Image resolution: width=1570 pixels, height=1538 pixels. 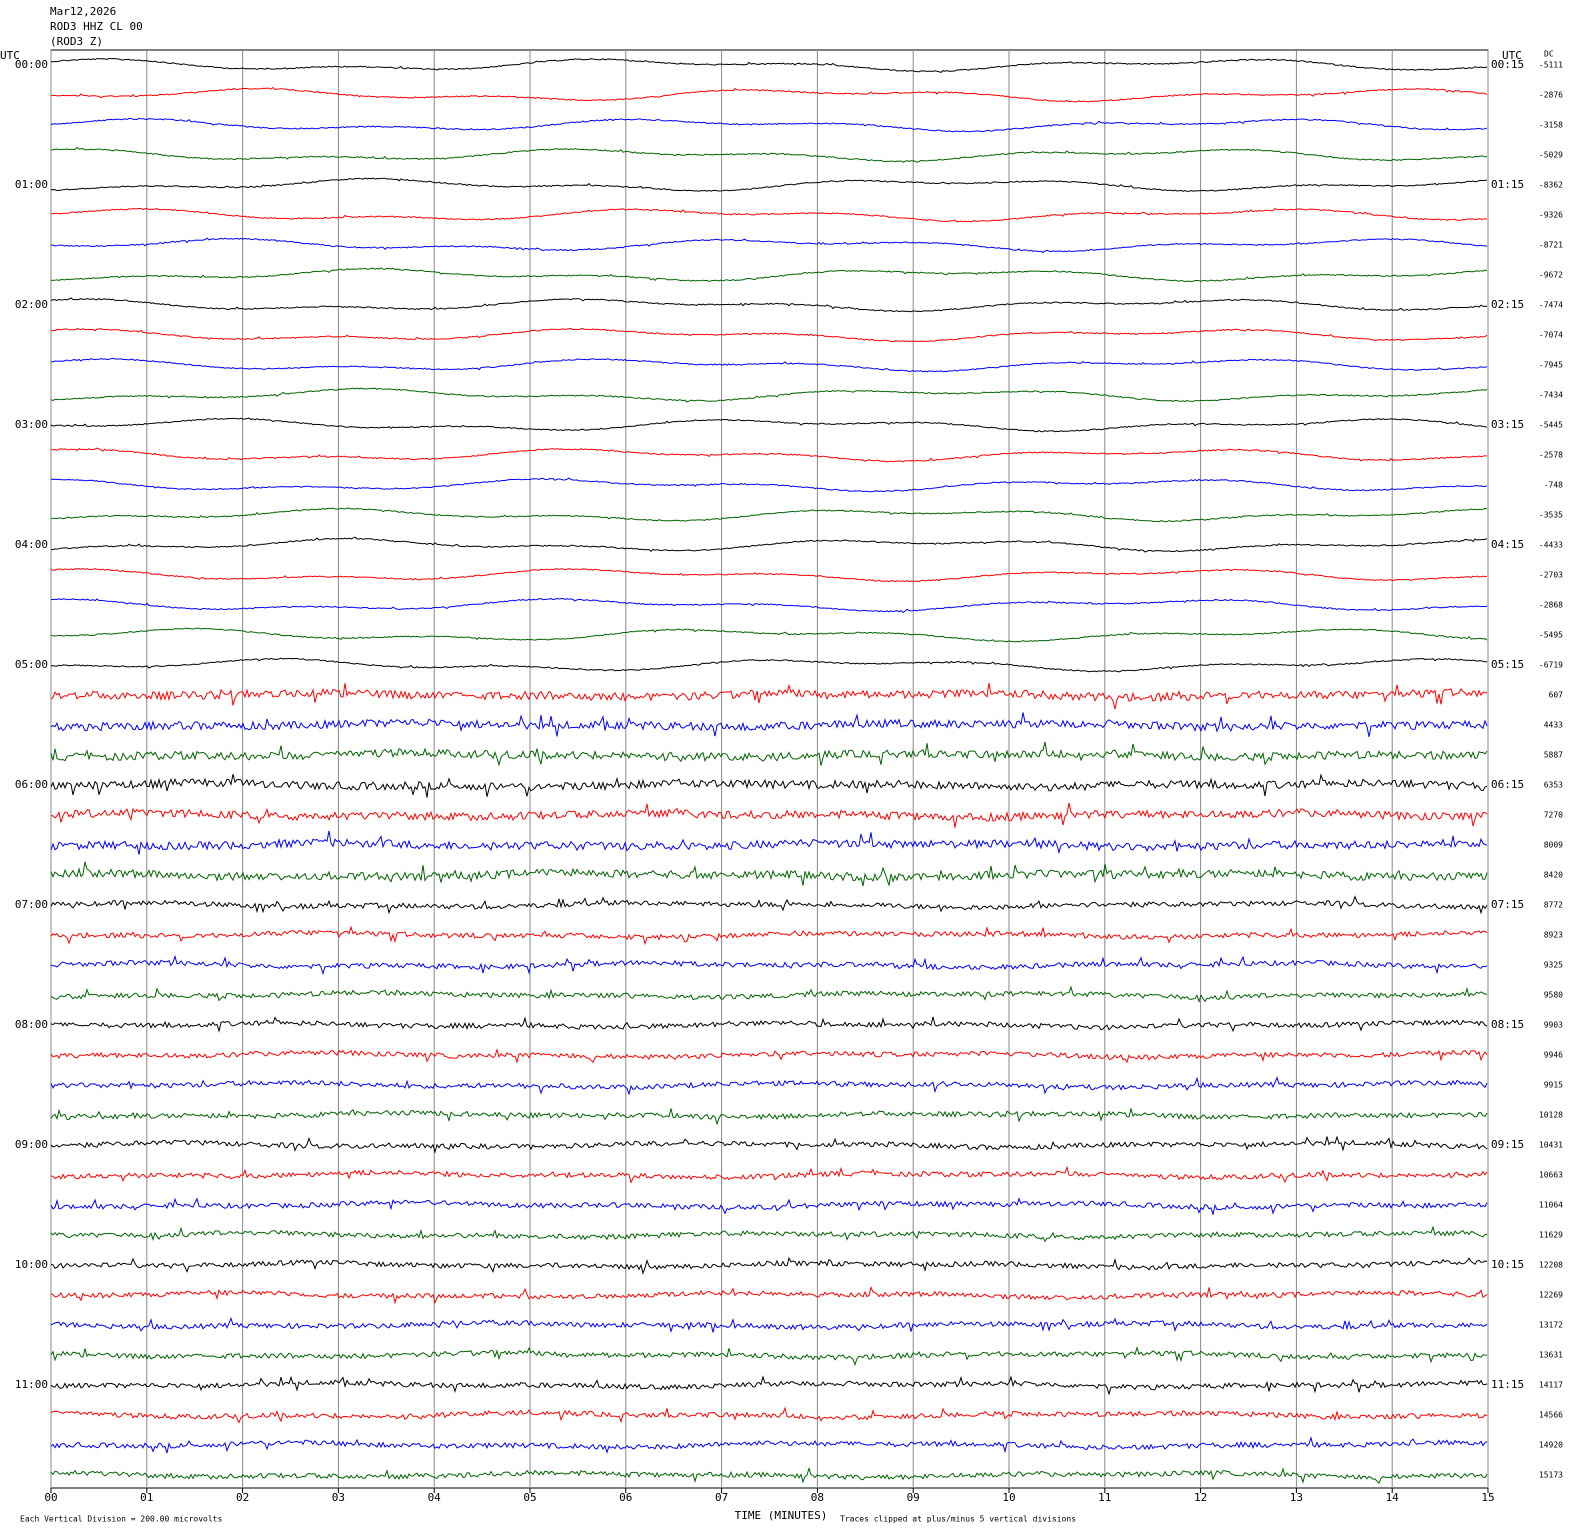 What do you see at coordinates (1551, 1415) in the screenshot?
I see `dc-value: 14566` at bounding box center [1551, 1415].